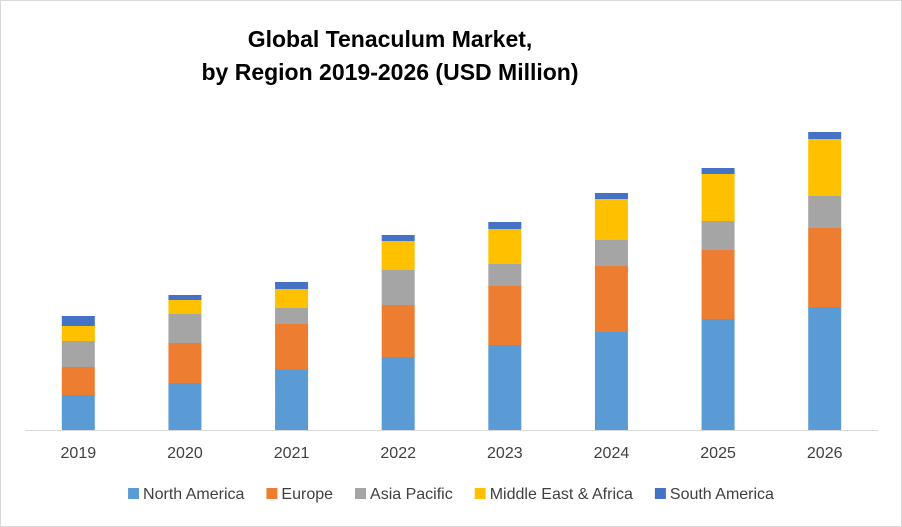 Image resolution: width=902 pixels, height=527 pixels. What do you see at coordinates (561, 494) in the screenshot?
I see `legend-label: Middle East & Africa` at bounding box center [561, 494].